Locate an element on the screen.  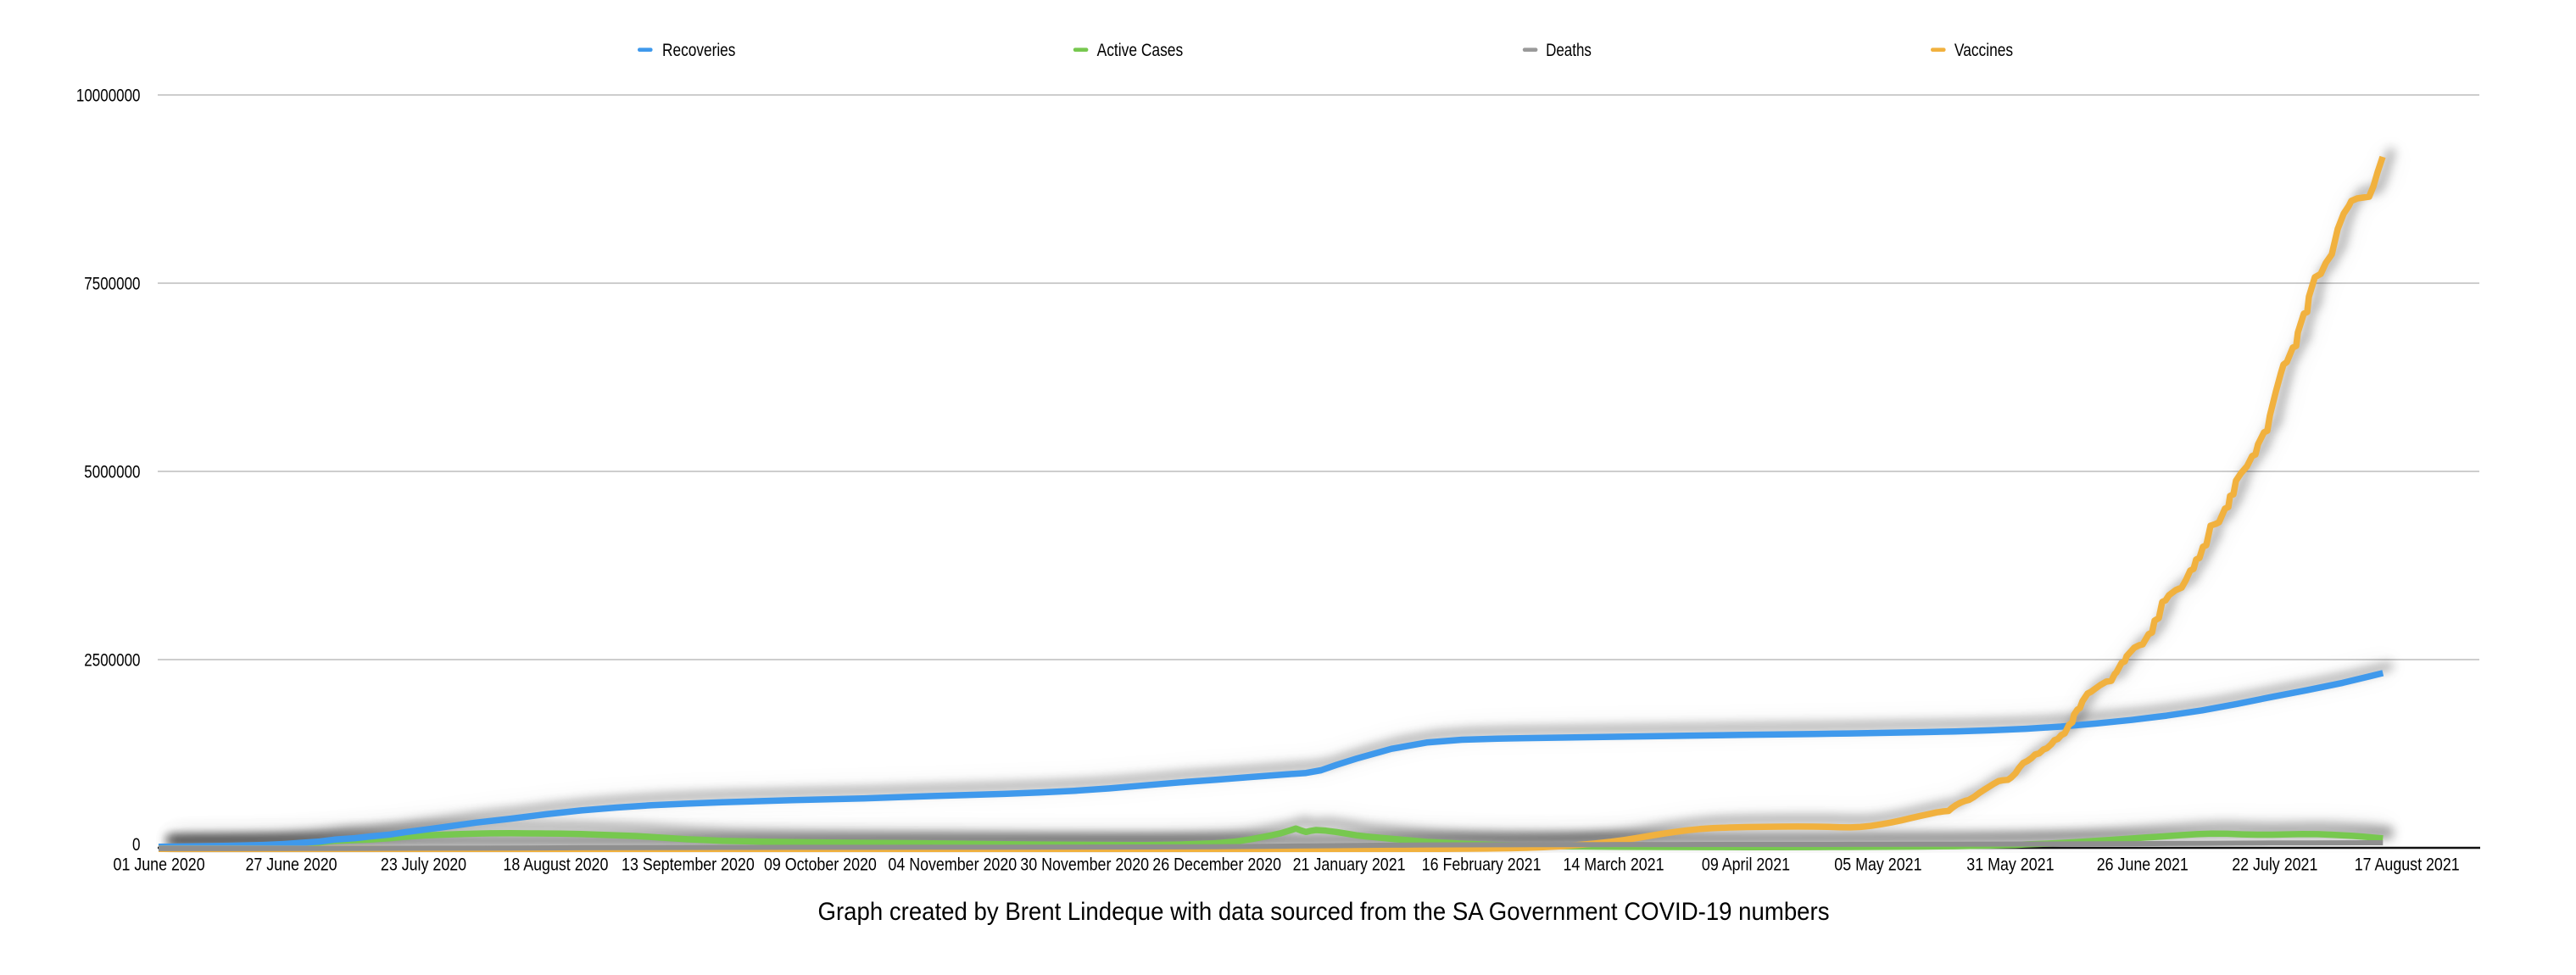
svg-text: 14 March 2021 is located at coordinates (1614, 865).